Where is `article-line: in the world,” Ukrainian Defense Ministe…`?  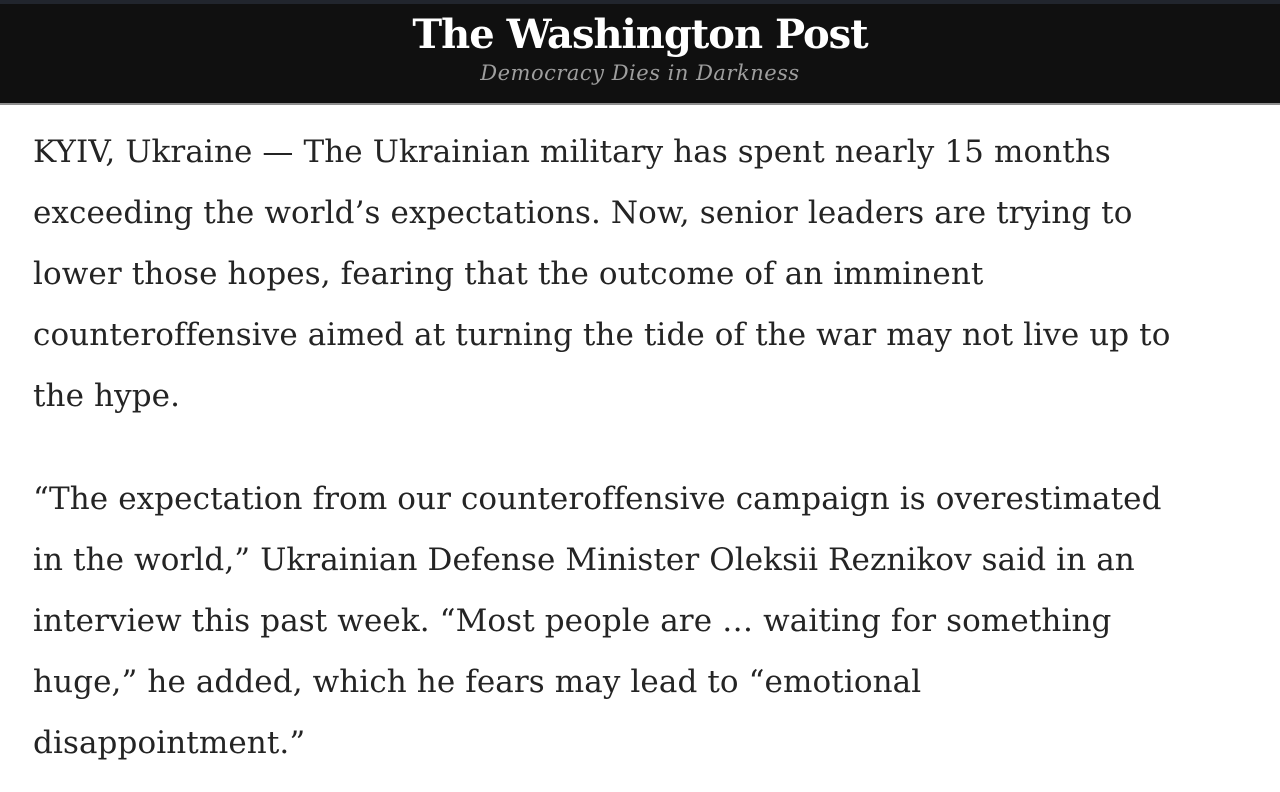
article-line: in the world,” Ukrainian Defense Ministe… is located at coordinates (584, 560).